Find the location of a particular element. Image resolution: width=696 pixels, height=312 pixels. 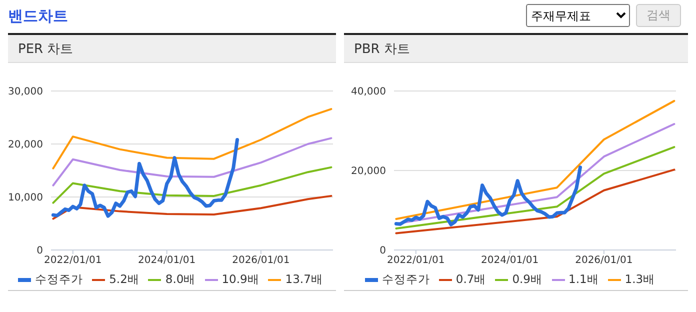

legend-label: 1.3배 is located at coordinates (640, 279).